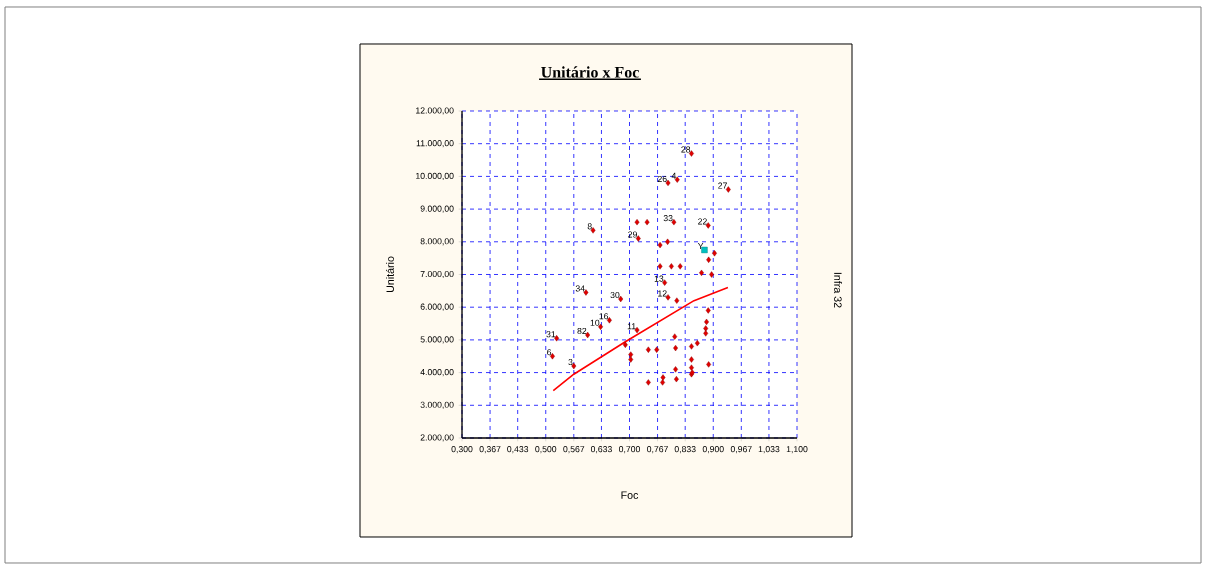 The width and height of the screenshot is (1206, 570). What do you see at coordinates (632, 234) in the screenshot?
I see `annotation: 29` at bounding box center [632, 234].